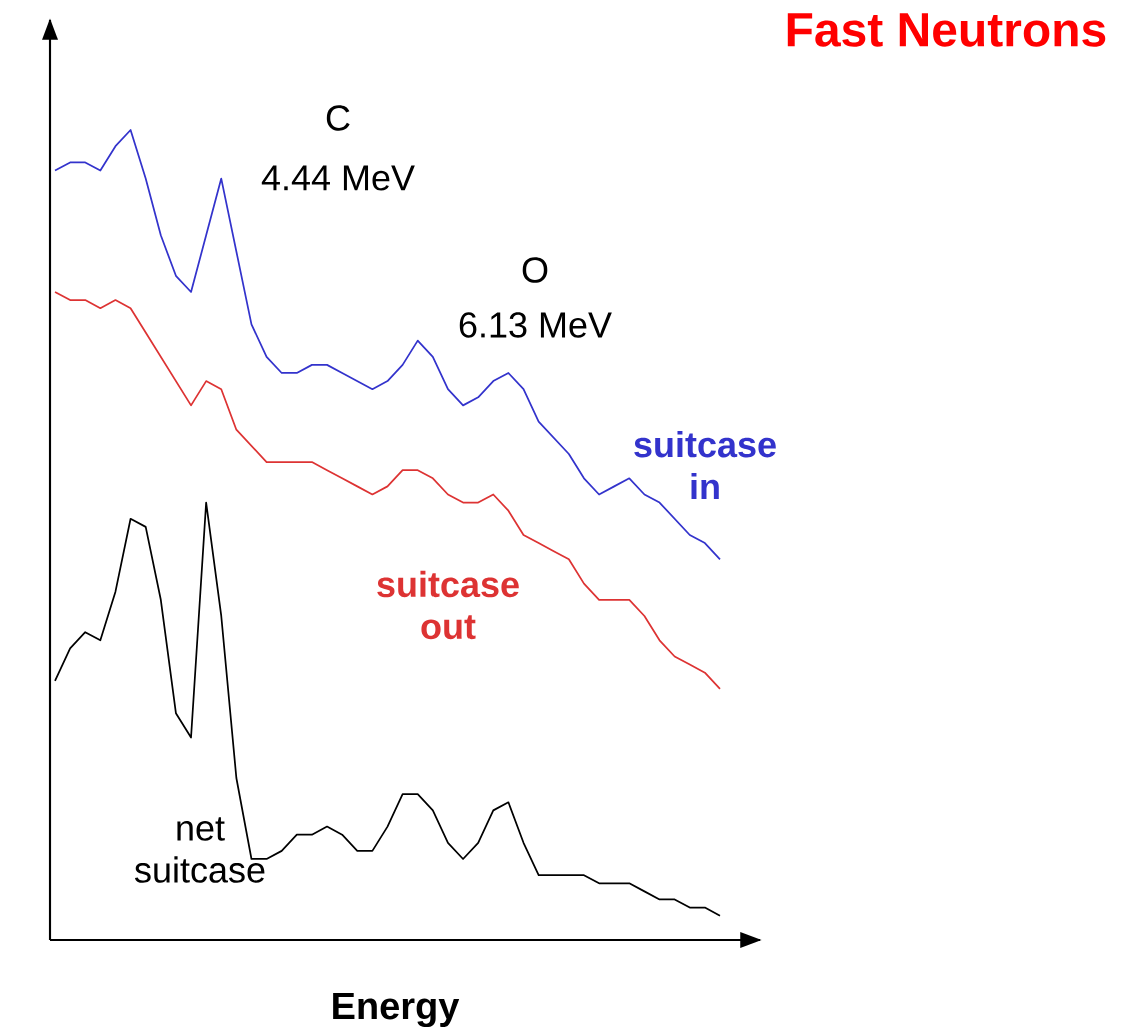 The image size is (1140, 1036). Describe the element at coordinates (396, 1010) in the screenshot. I see `x-axis-title: Energy` at that location.